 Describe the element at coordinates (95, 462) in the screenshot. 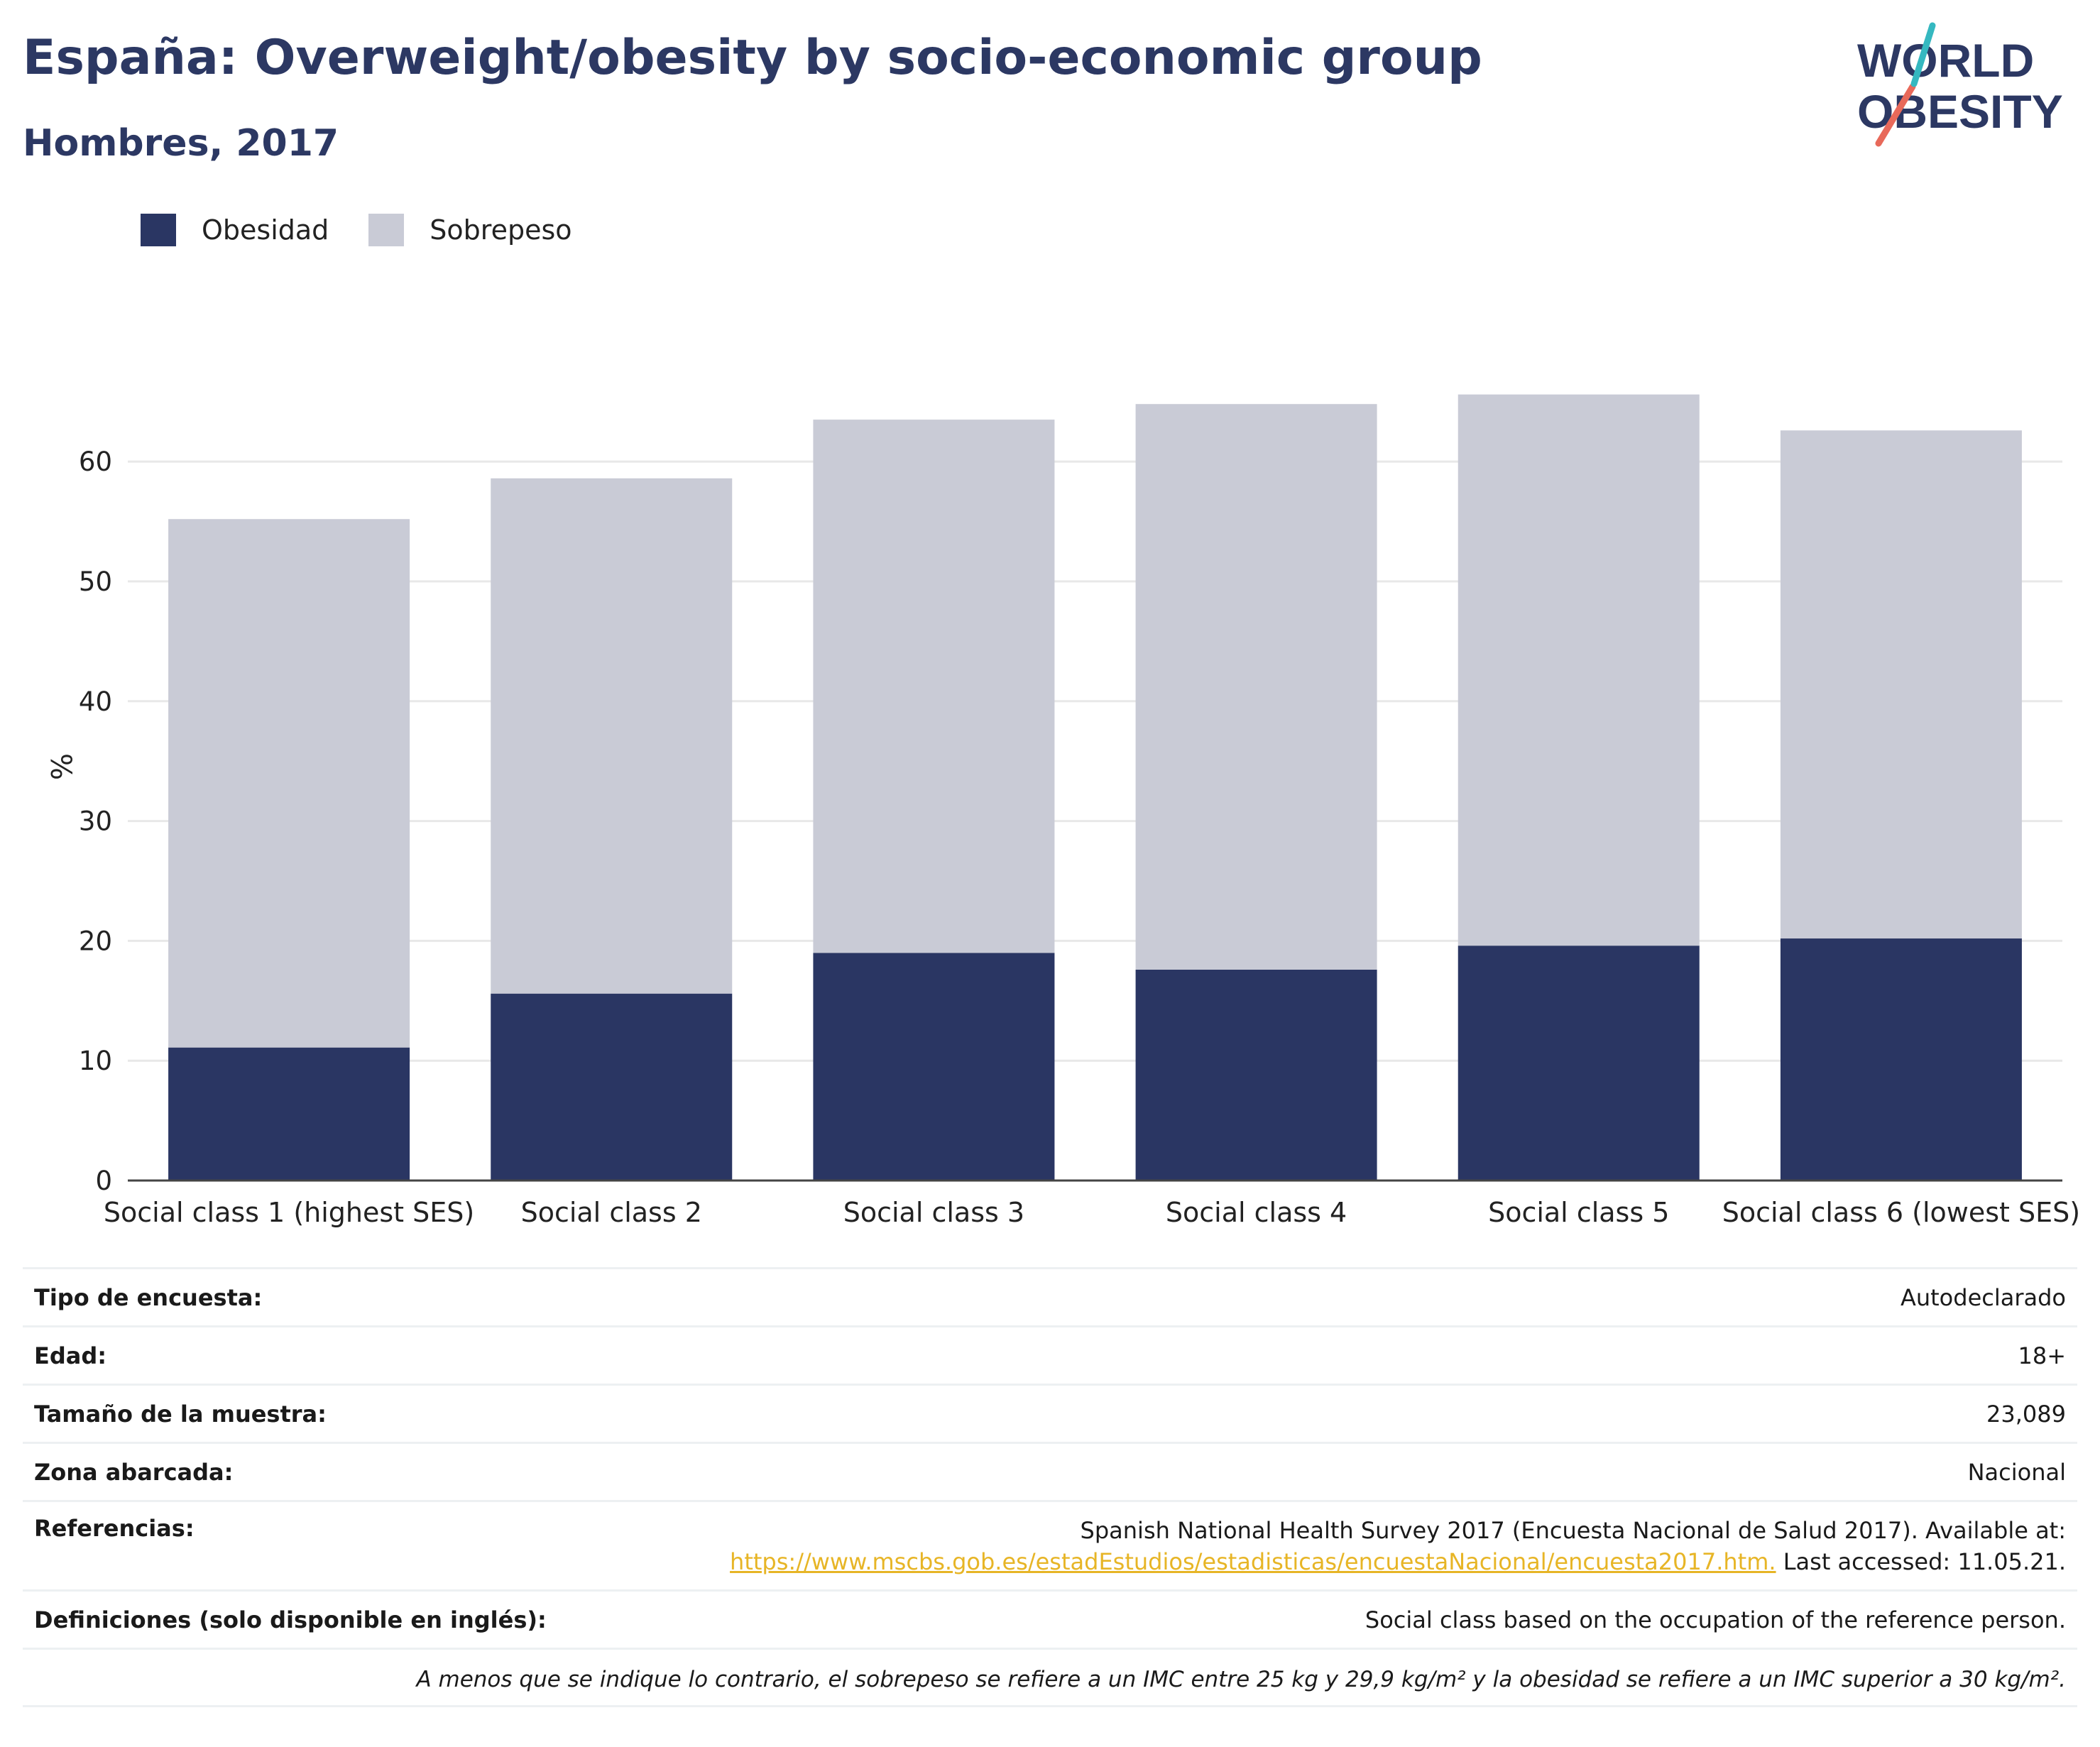

I see `y-tick-label: 60` at that location.